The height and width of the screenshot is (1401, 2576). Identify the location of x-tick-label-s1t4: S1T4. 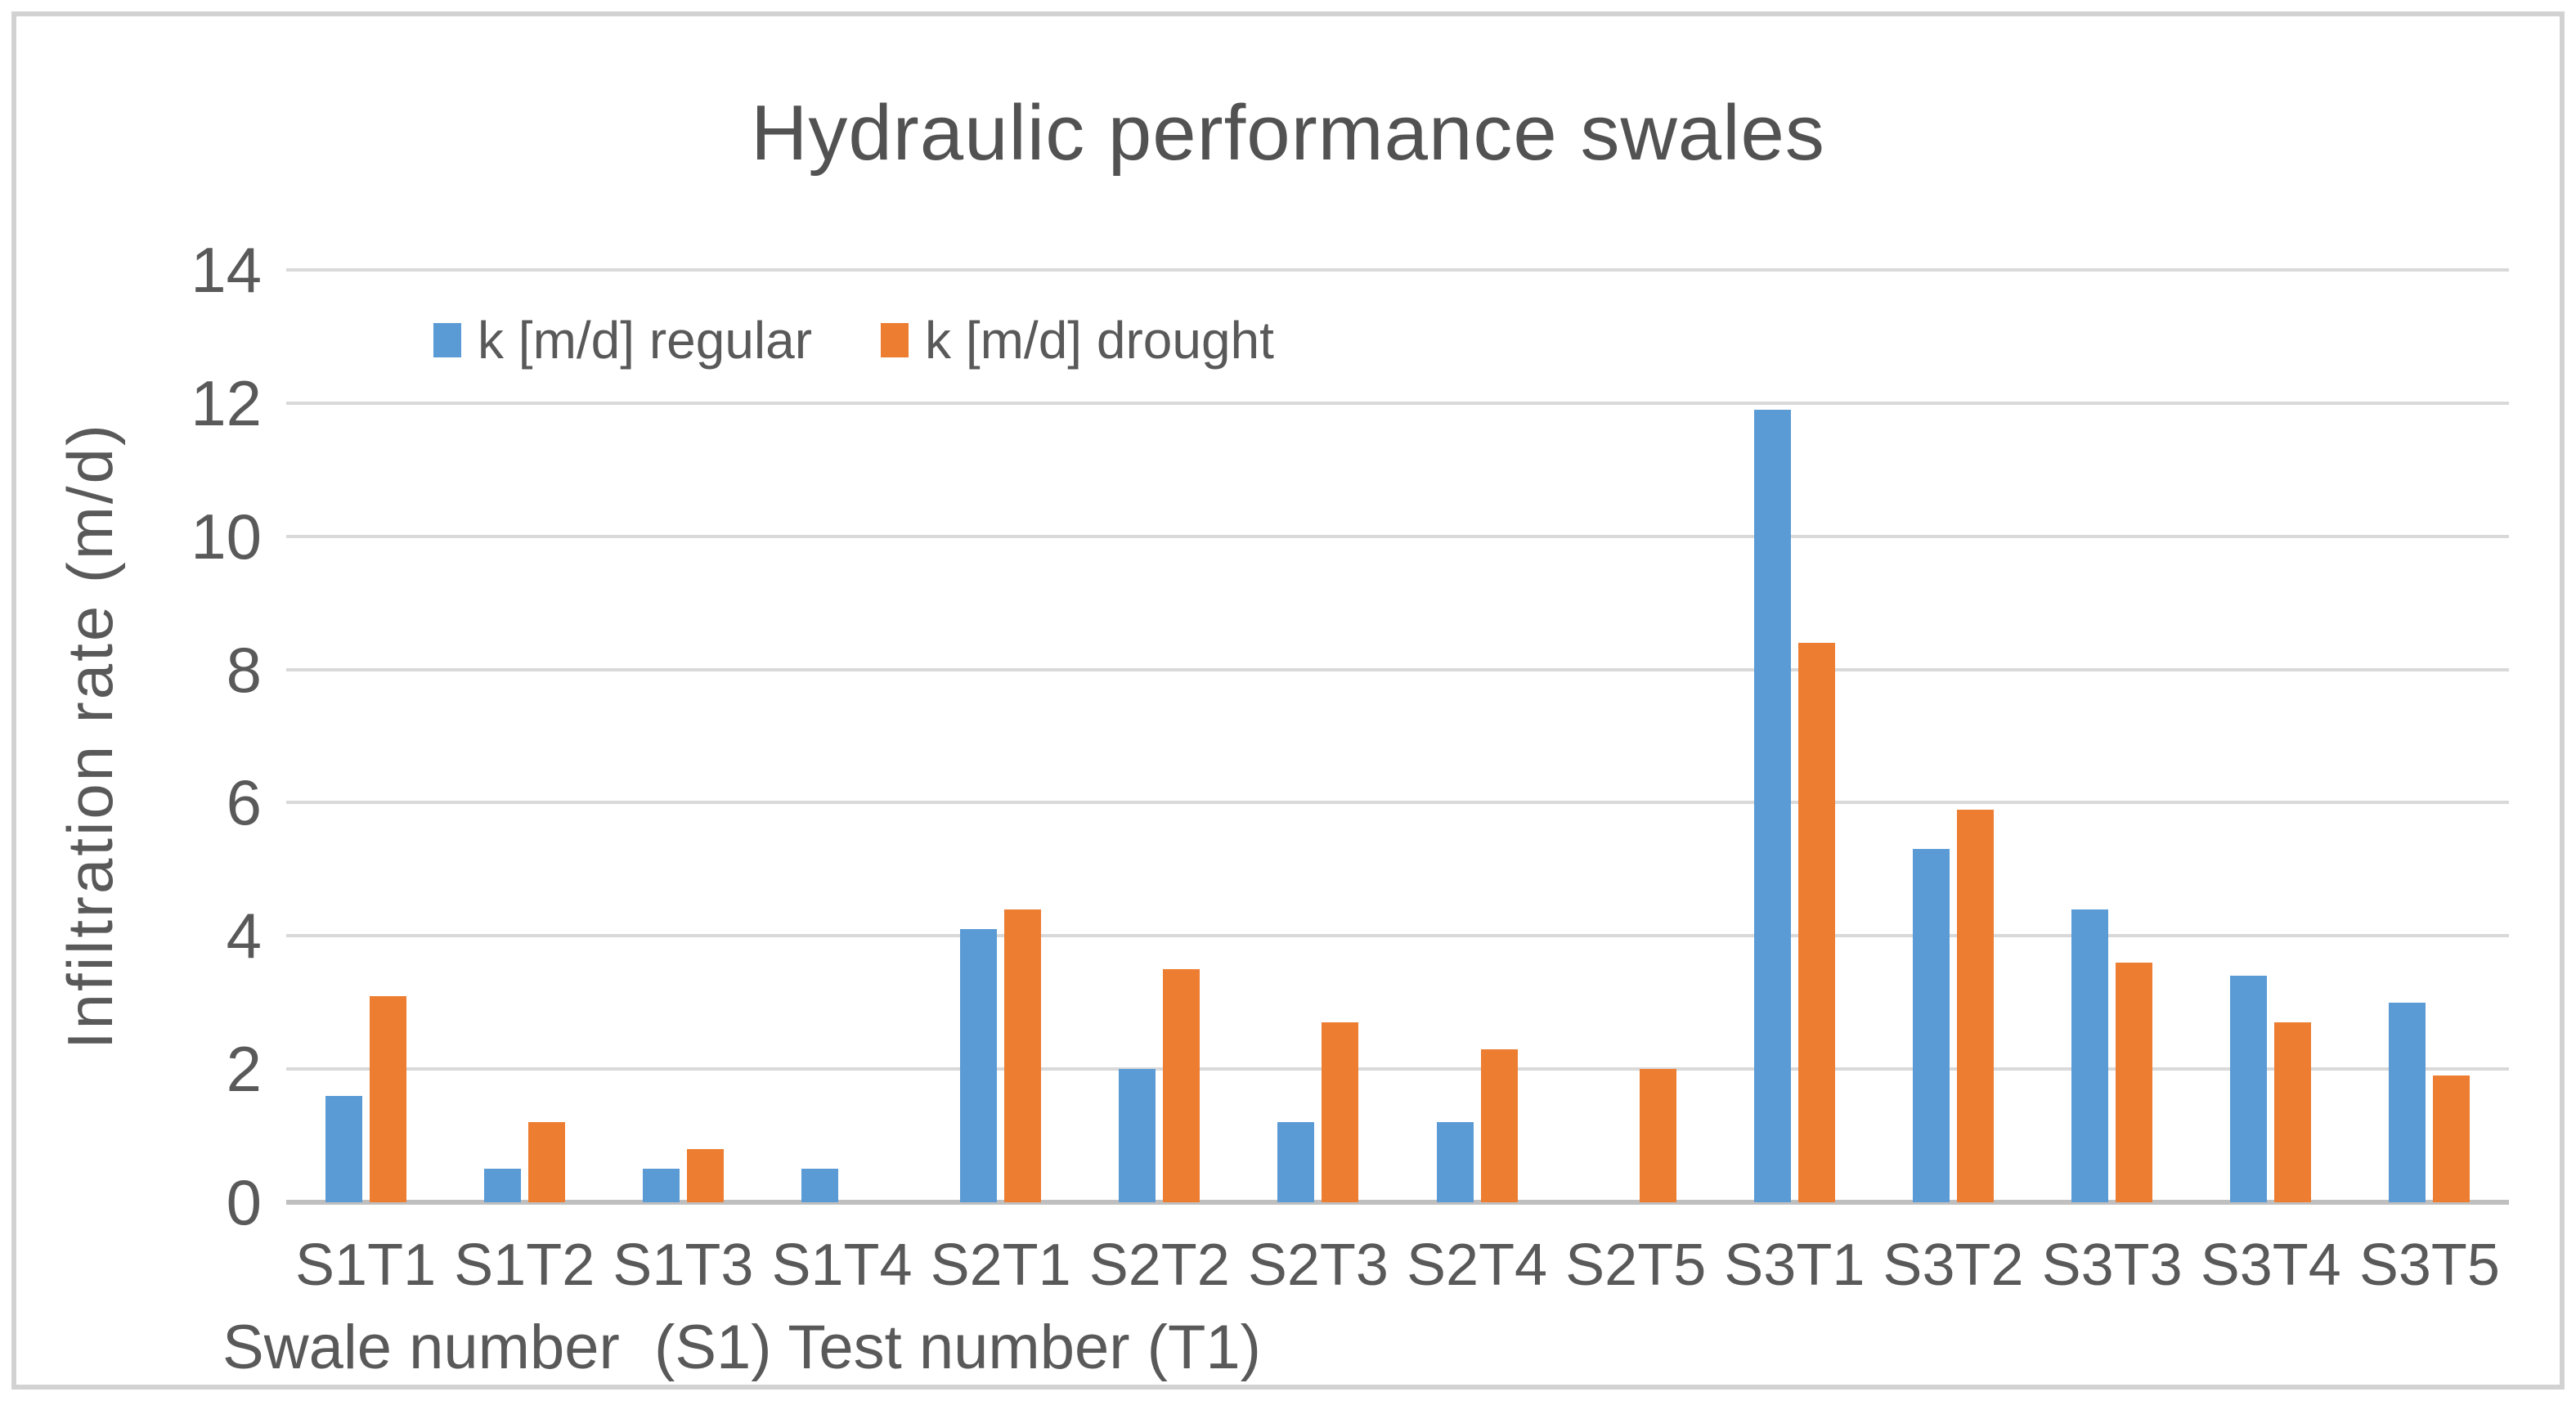
(842, 1265).